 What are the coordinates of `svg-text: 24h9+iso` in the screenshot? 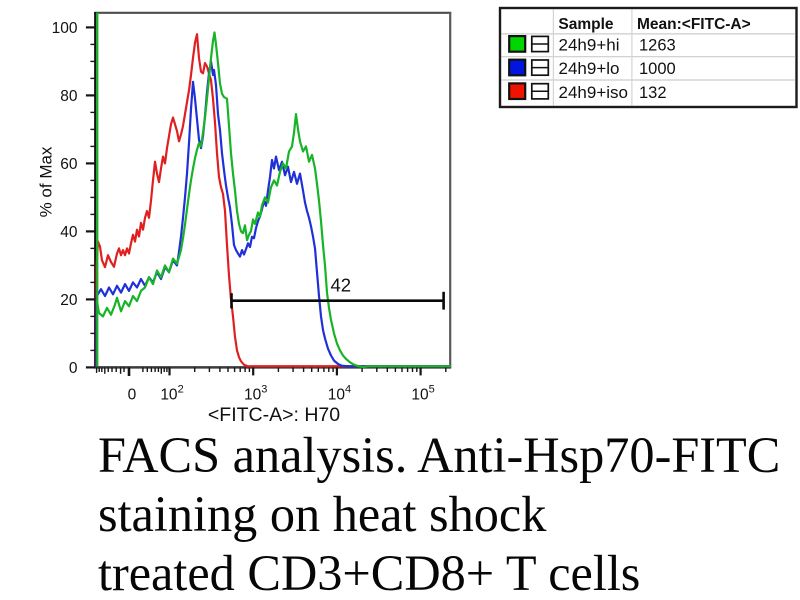 It's located at (593, 92).